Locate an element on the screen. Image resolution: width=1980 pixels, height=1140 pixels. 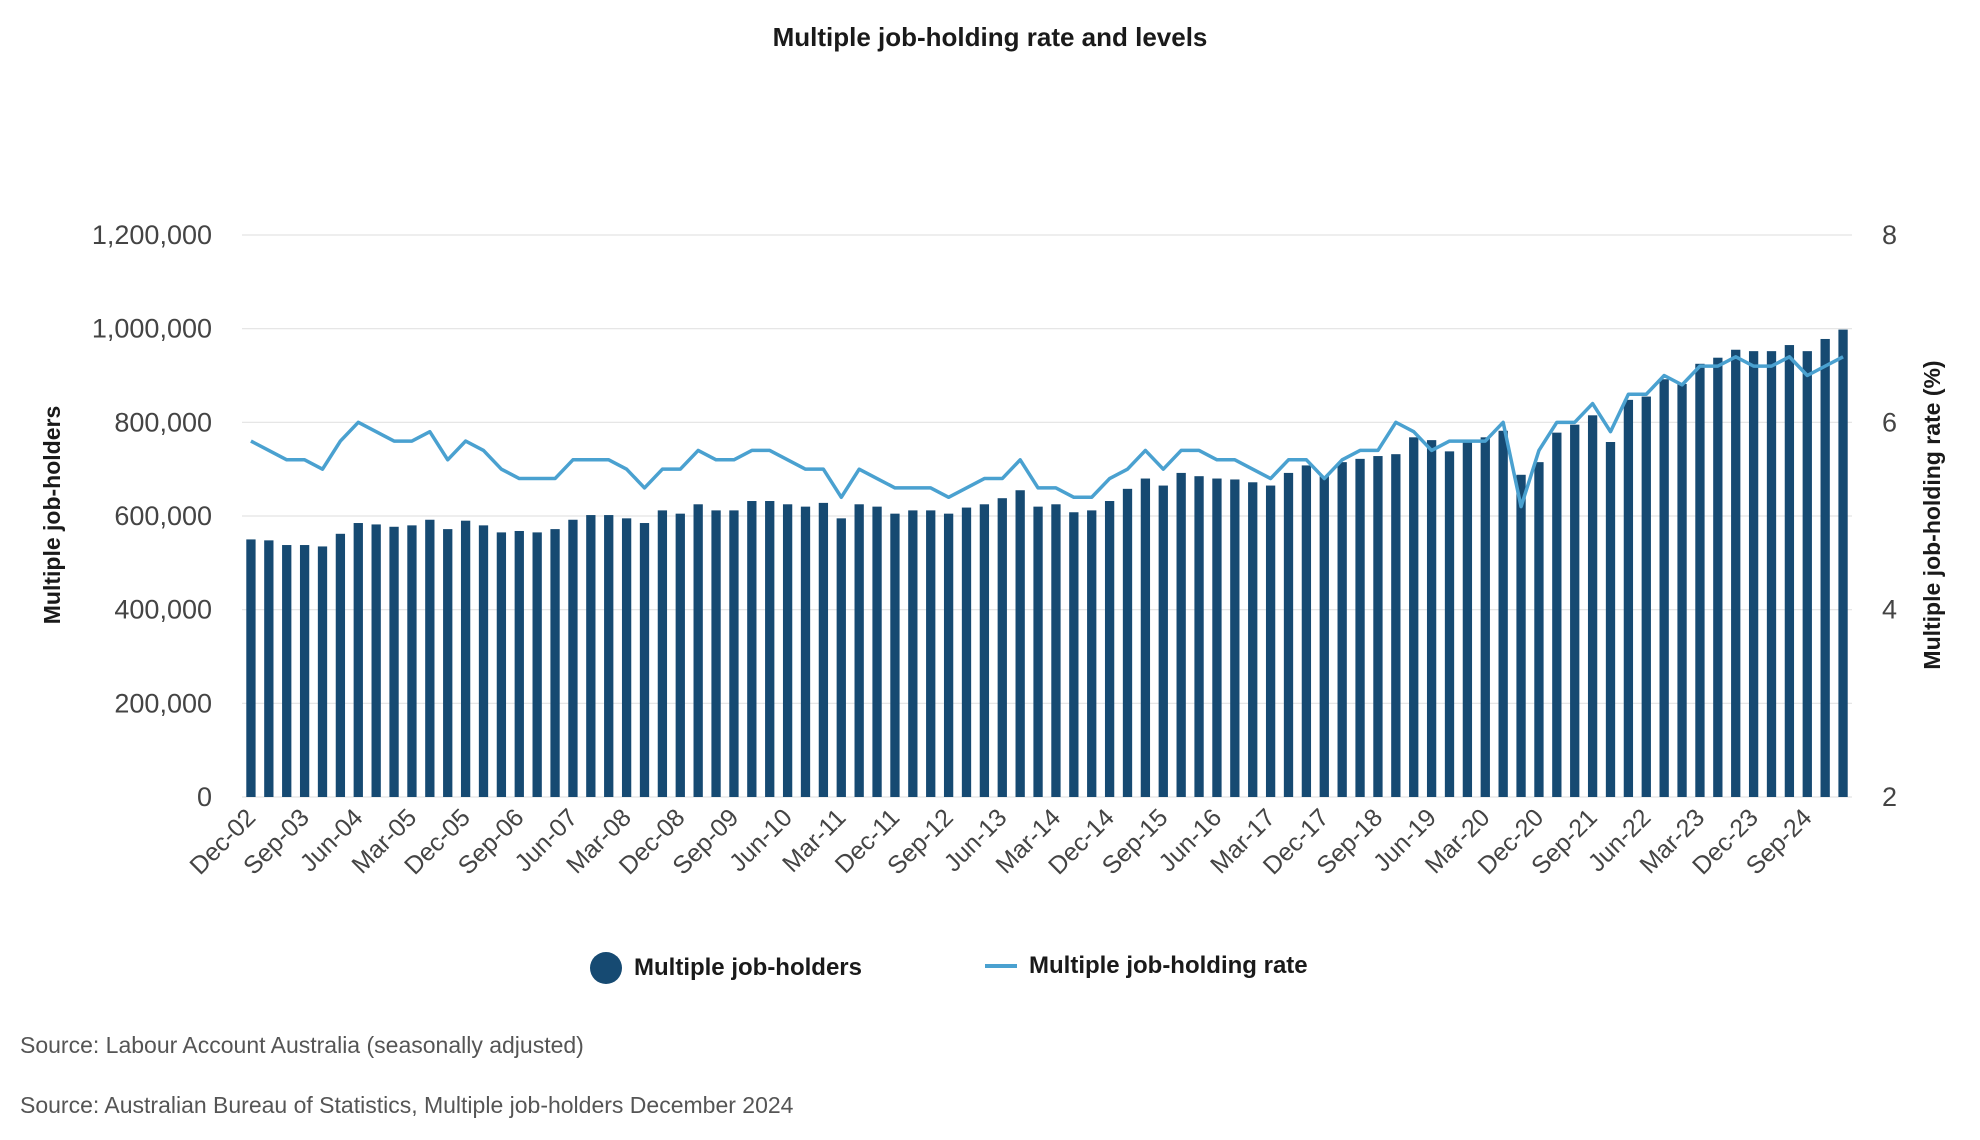
legend-bars-label: Multiple job-holders is located at coordinates (748, 967).